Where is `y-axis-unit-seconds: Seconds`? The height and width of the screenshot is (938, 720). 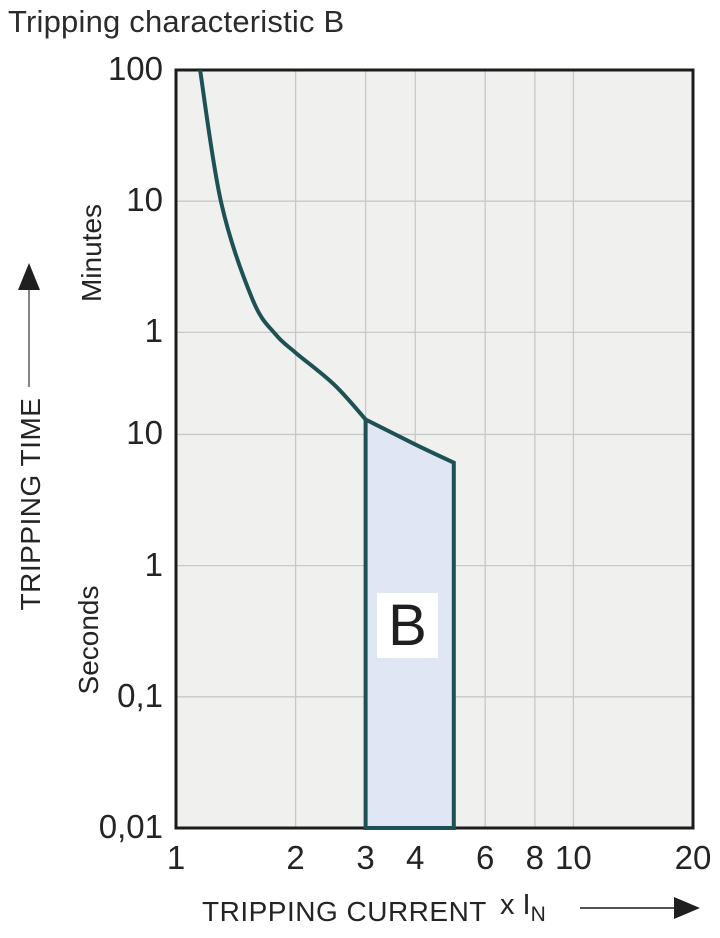 y-axis-unit-seconds: Seconds is located at coordinates (88, 640).